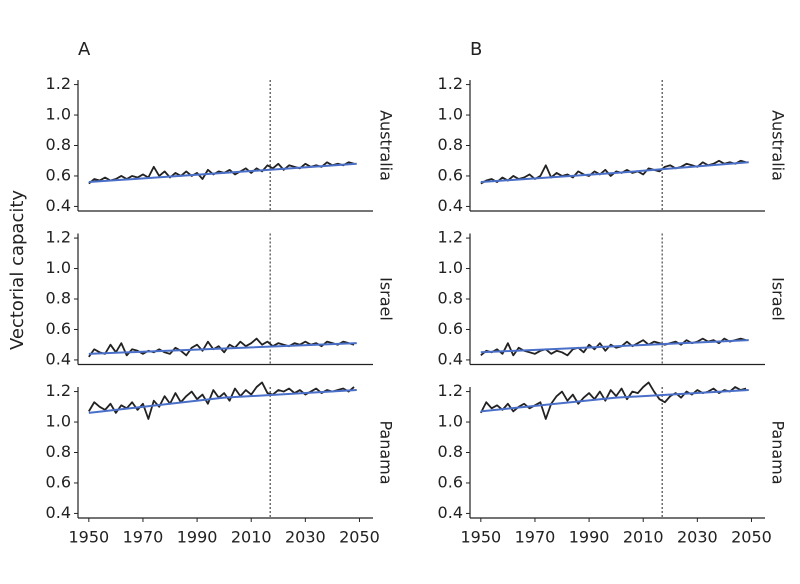 This screenshot has height=584, width=800. What do you see at coordinates (476, 49) in the screenshot?
I see `panel-label: B` at bounding box center [476, 49].